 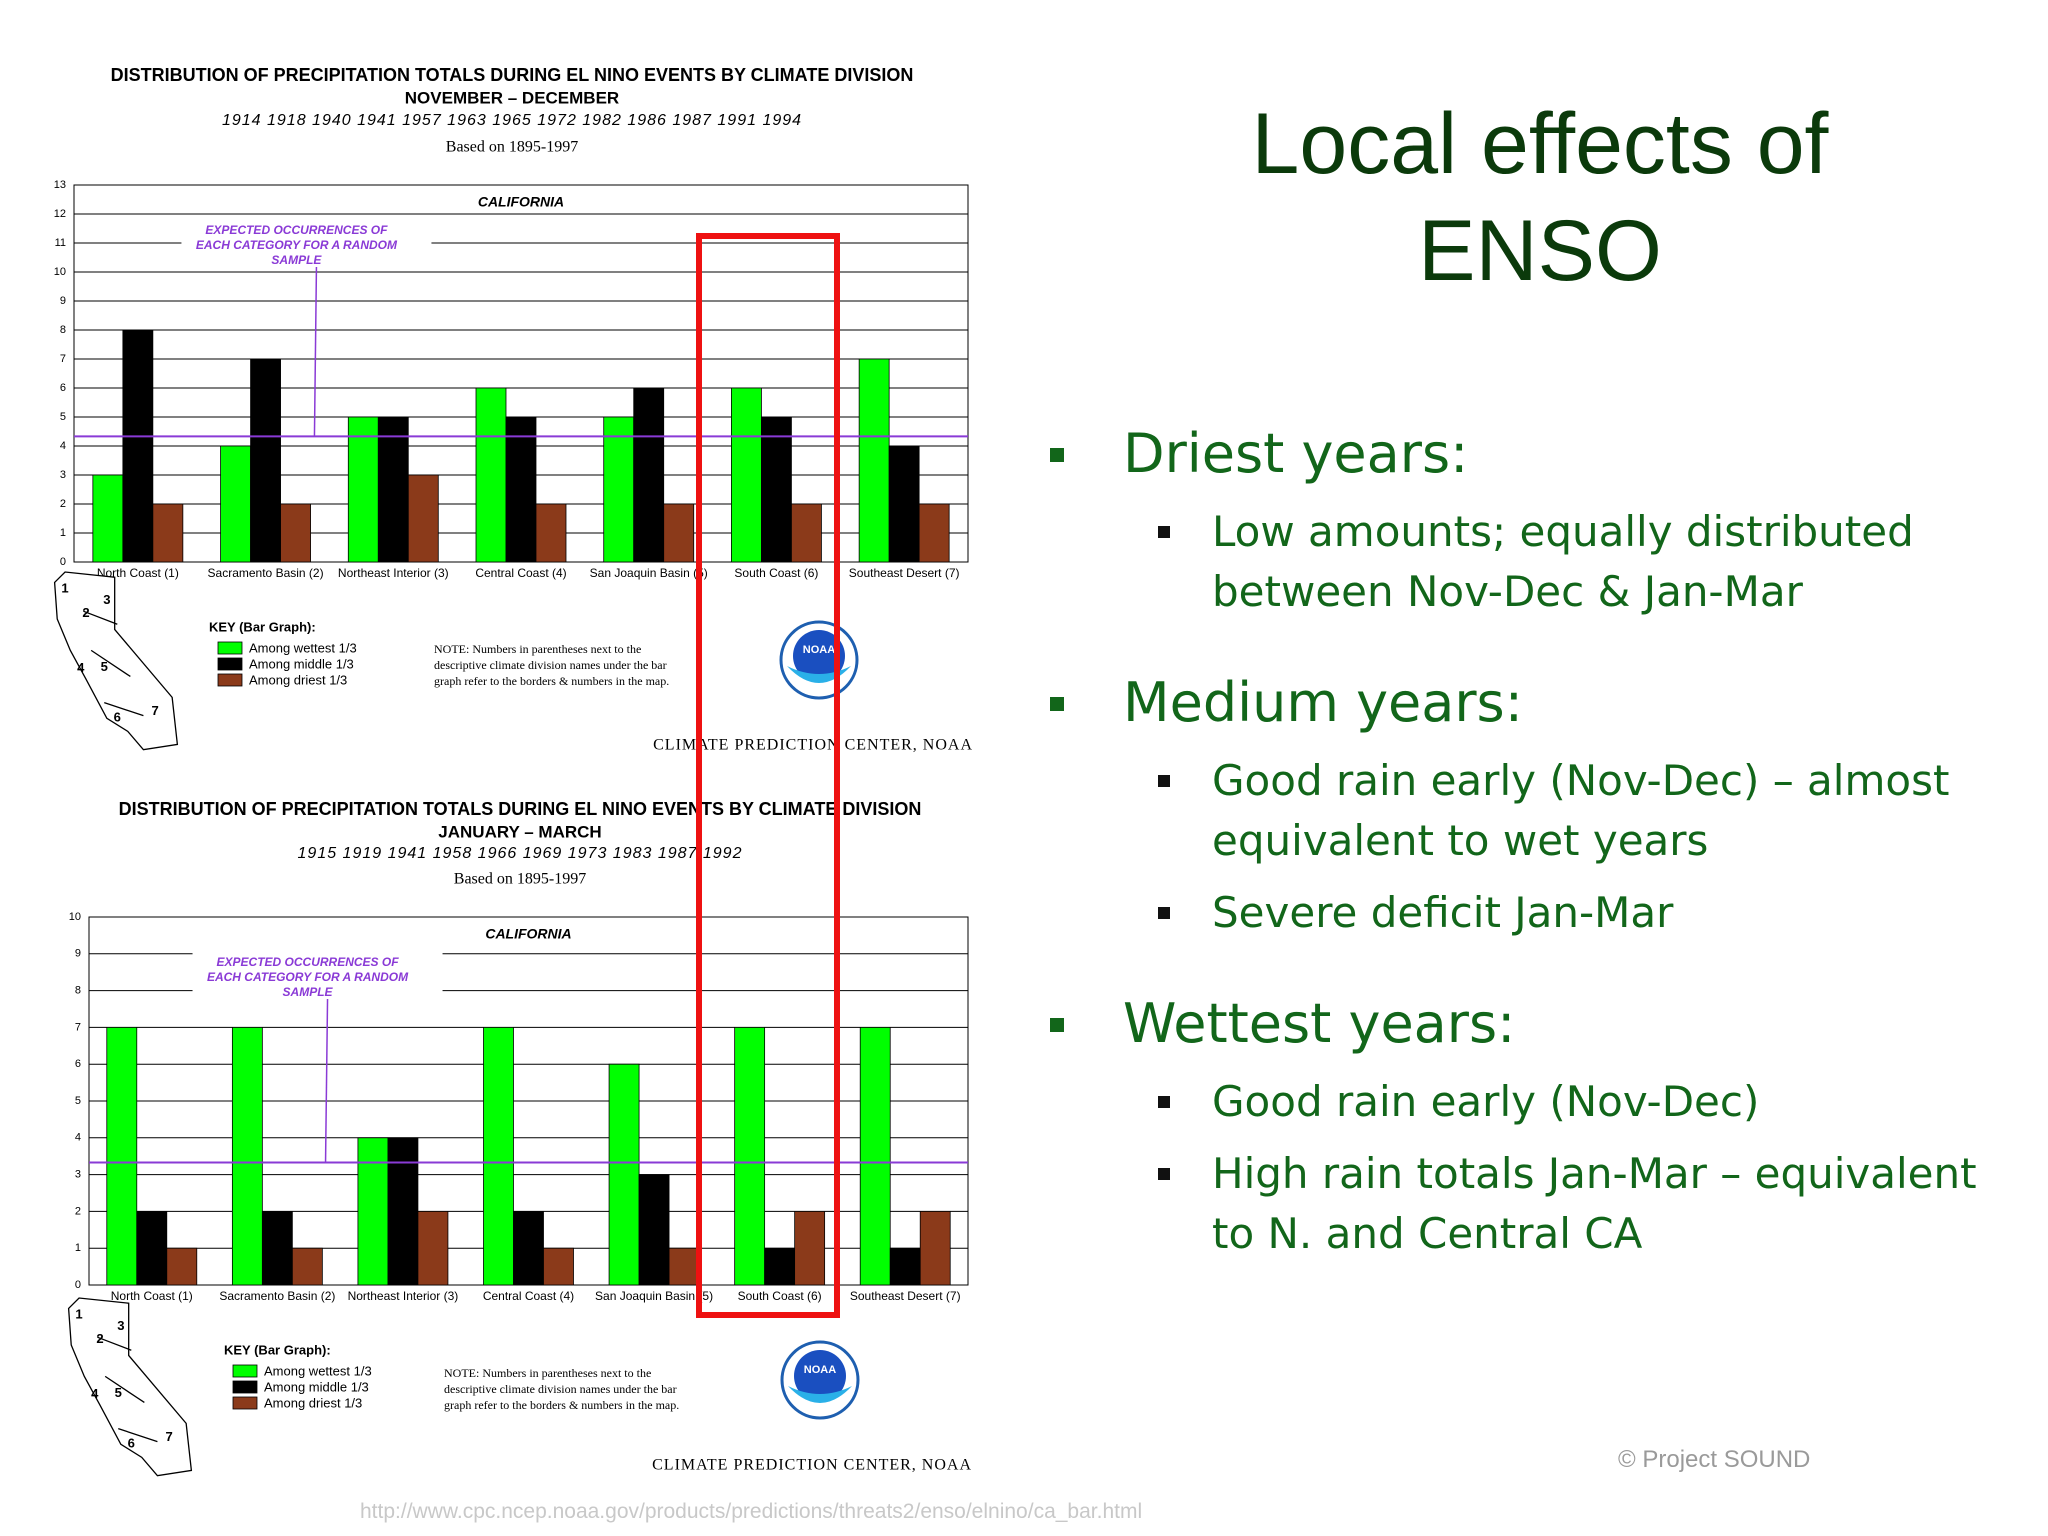 I want to click on legend-label: Among driest 1/3, so click(x=313, y=1402).